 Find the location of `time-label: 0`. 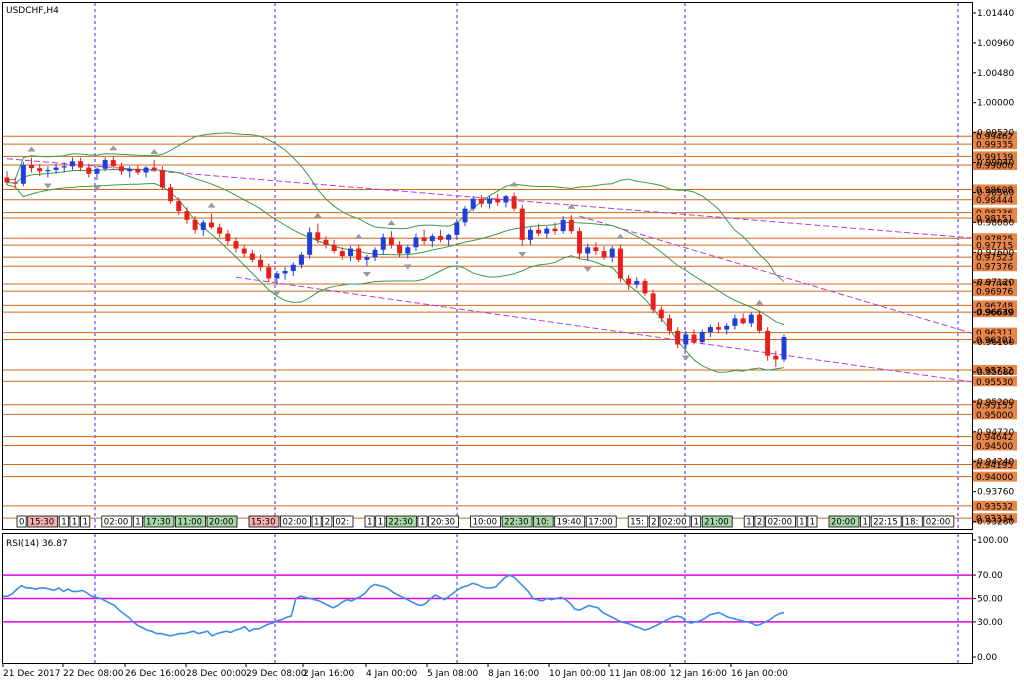

time-label: 0 is located at coordinates (21, 523).